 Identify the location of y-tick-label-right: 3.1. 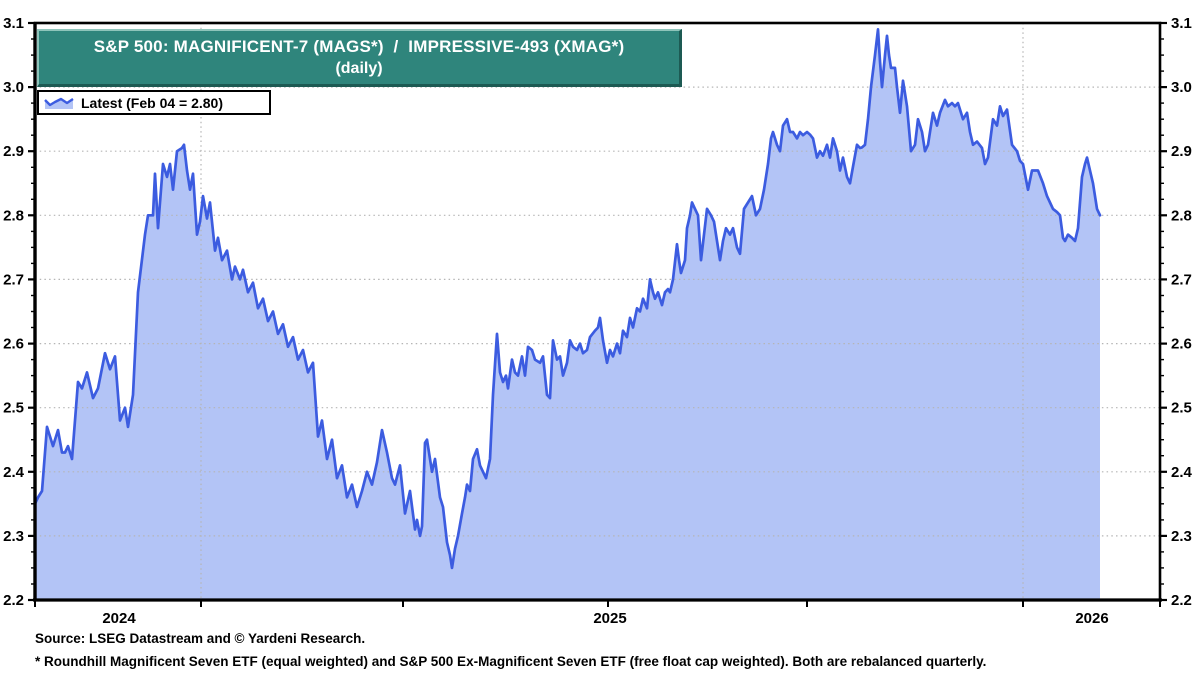
(1181, 23).